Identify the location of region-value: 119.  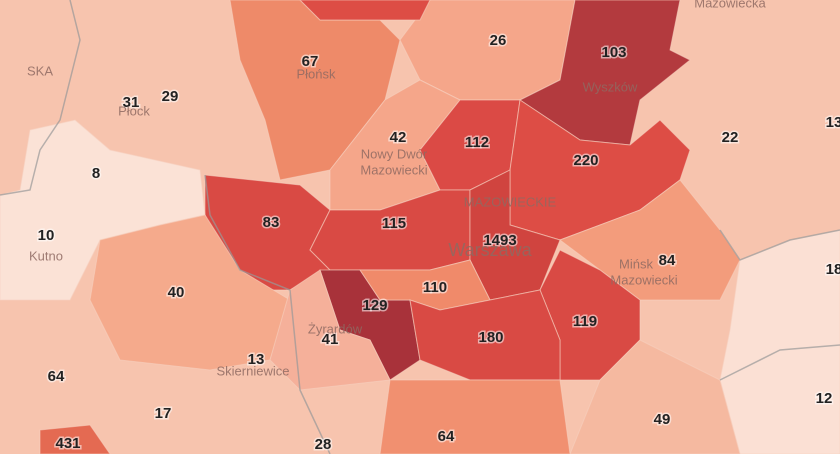
(585, 321).